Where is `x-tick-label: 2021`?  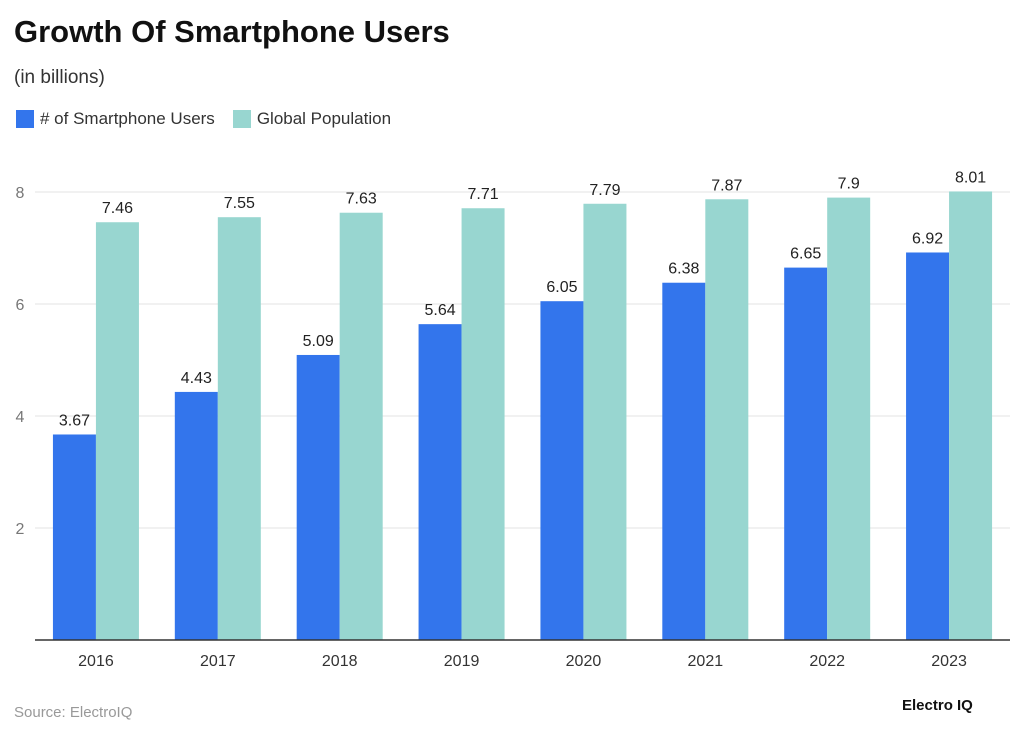 x-tick-label: 2021 is located at coordinates (706, 661).